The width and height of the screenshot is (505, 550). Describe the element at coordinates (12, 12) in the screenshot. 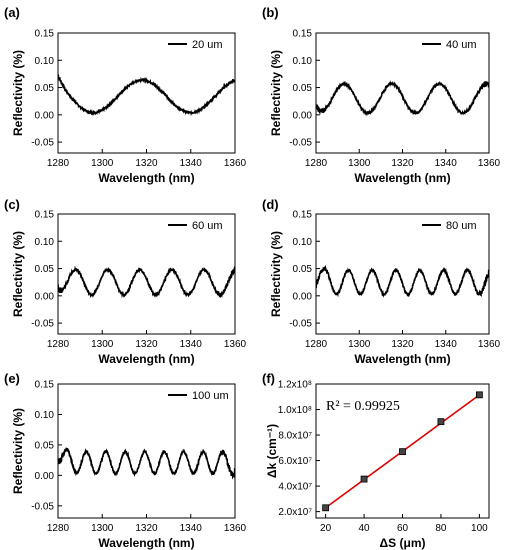

I see `panel-label: (a)` at that location.